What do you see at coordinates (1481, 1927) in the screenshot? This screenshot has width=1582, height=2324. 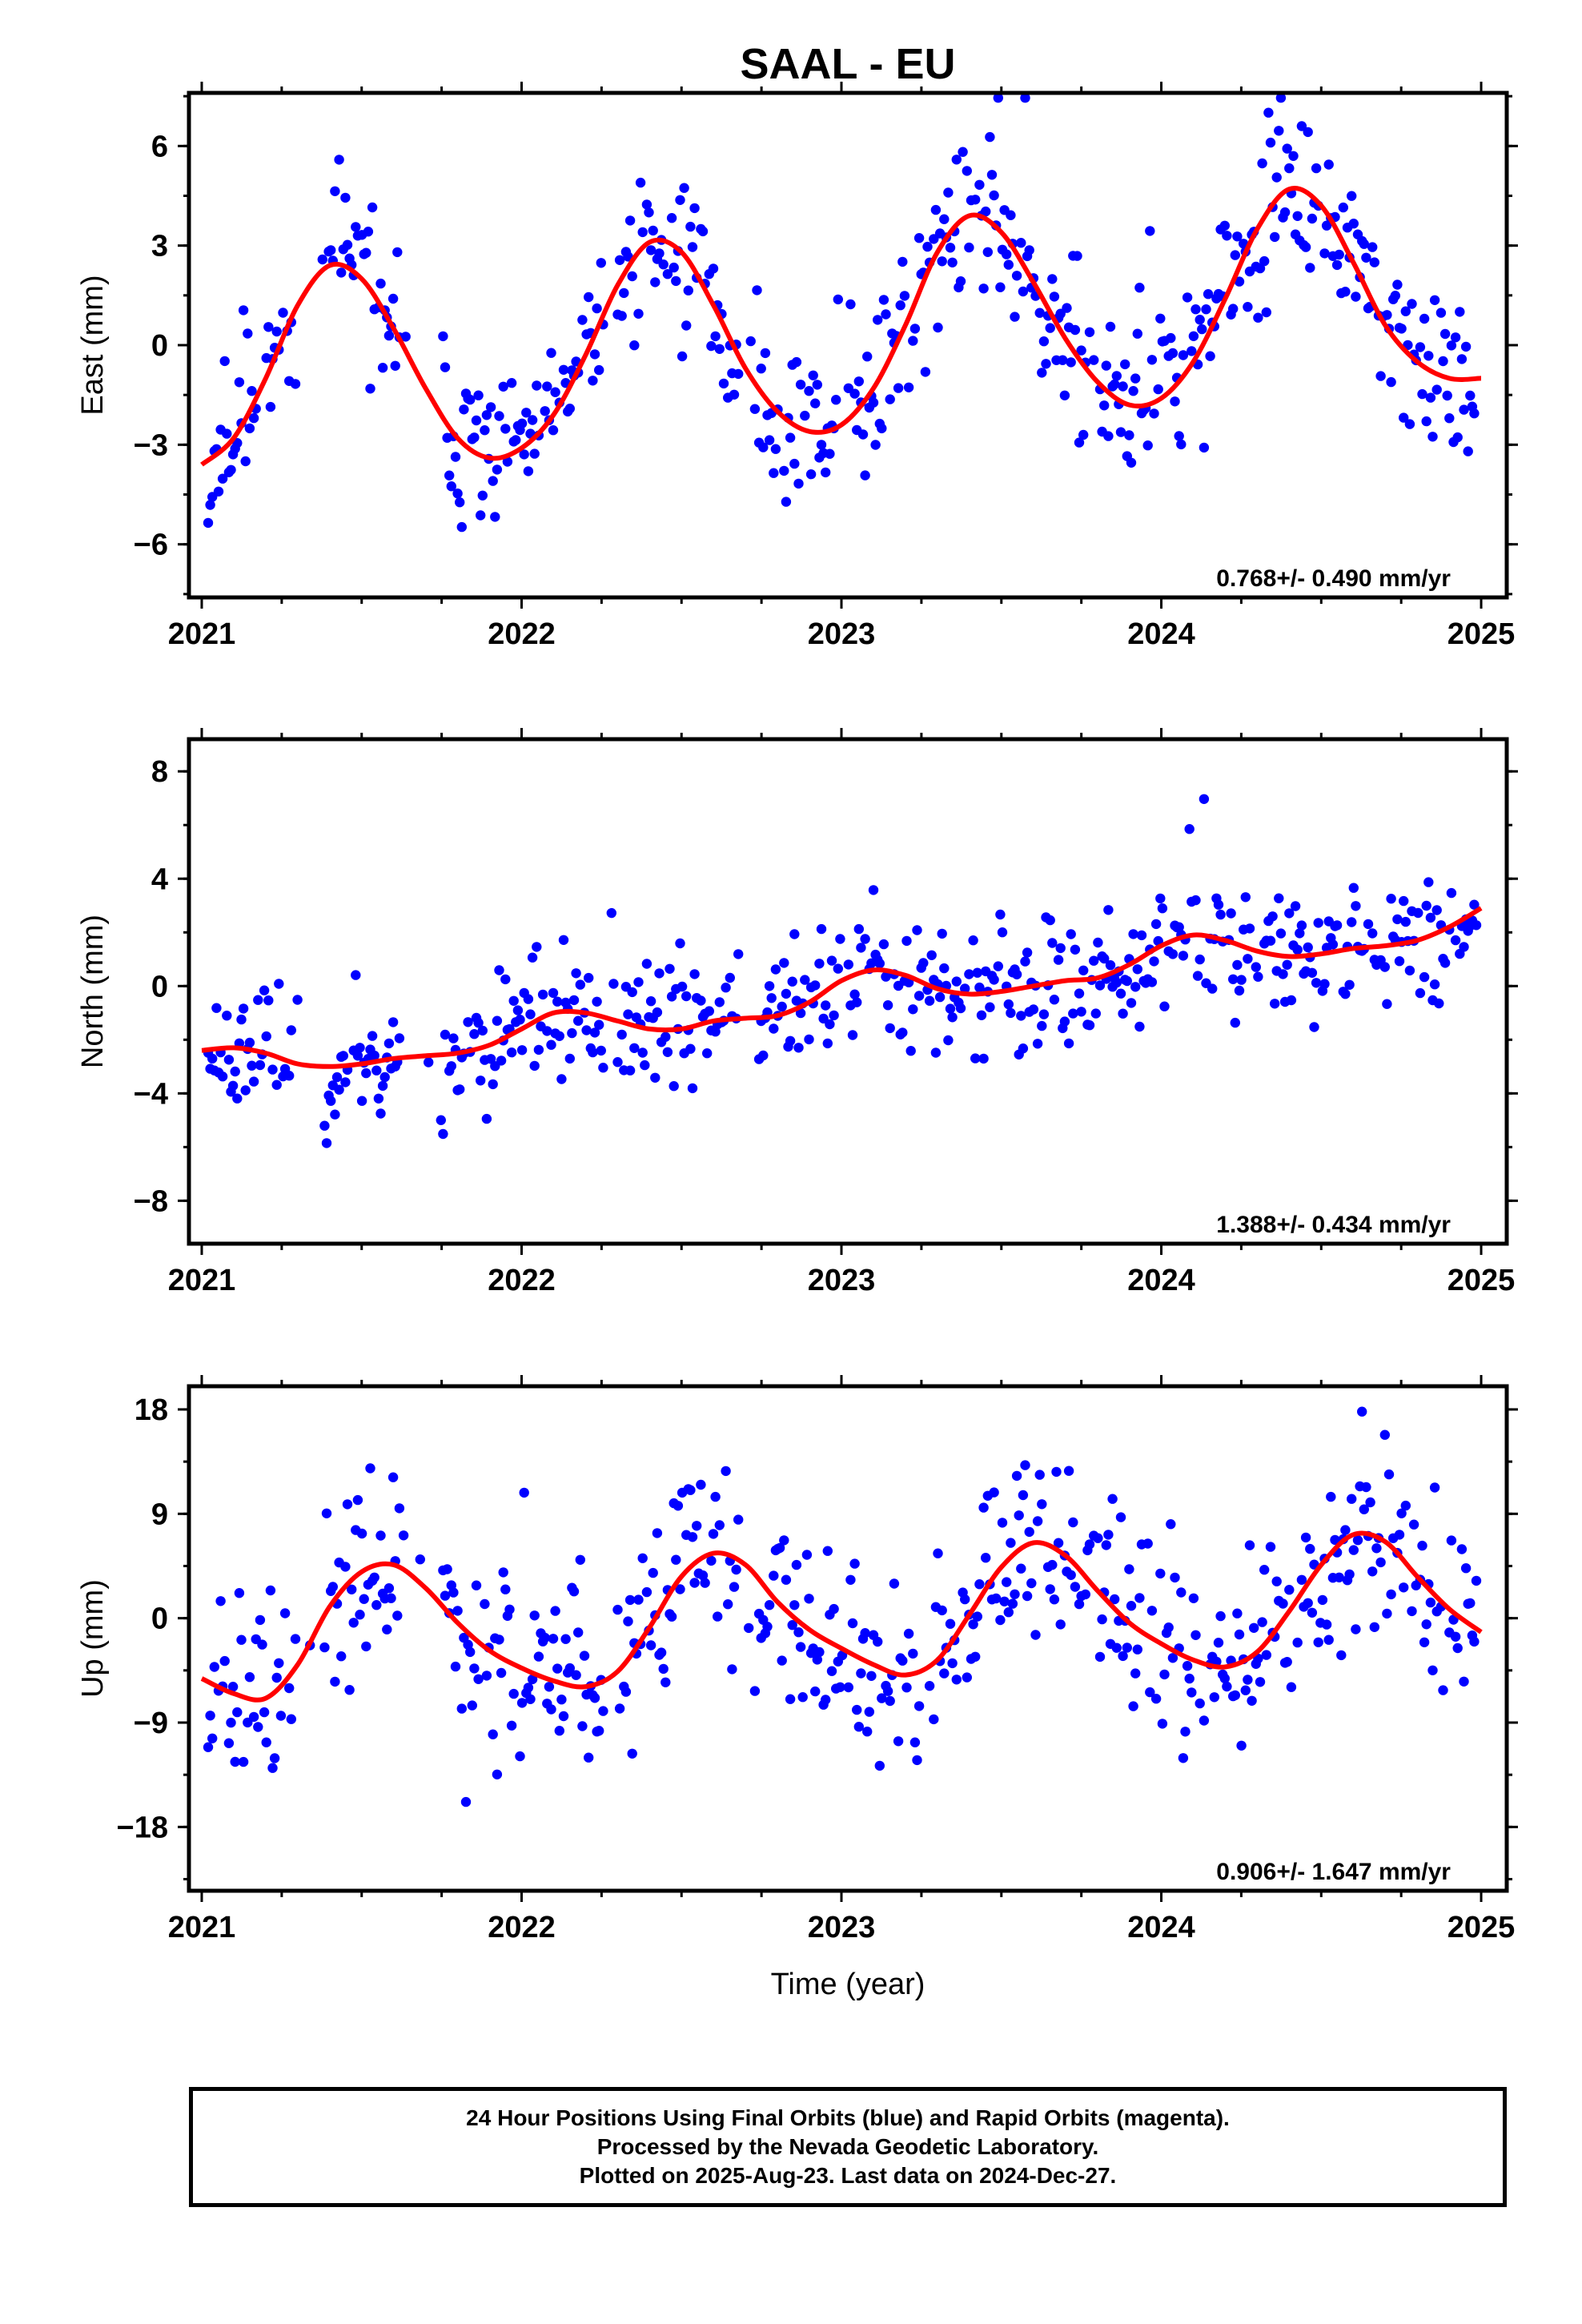 I see `x-tick-label: 2025` at bounding box center [1481, 1927].